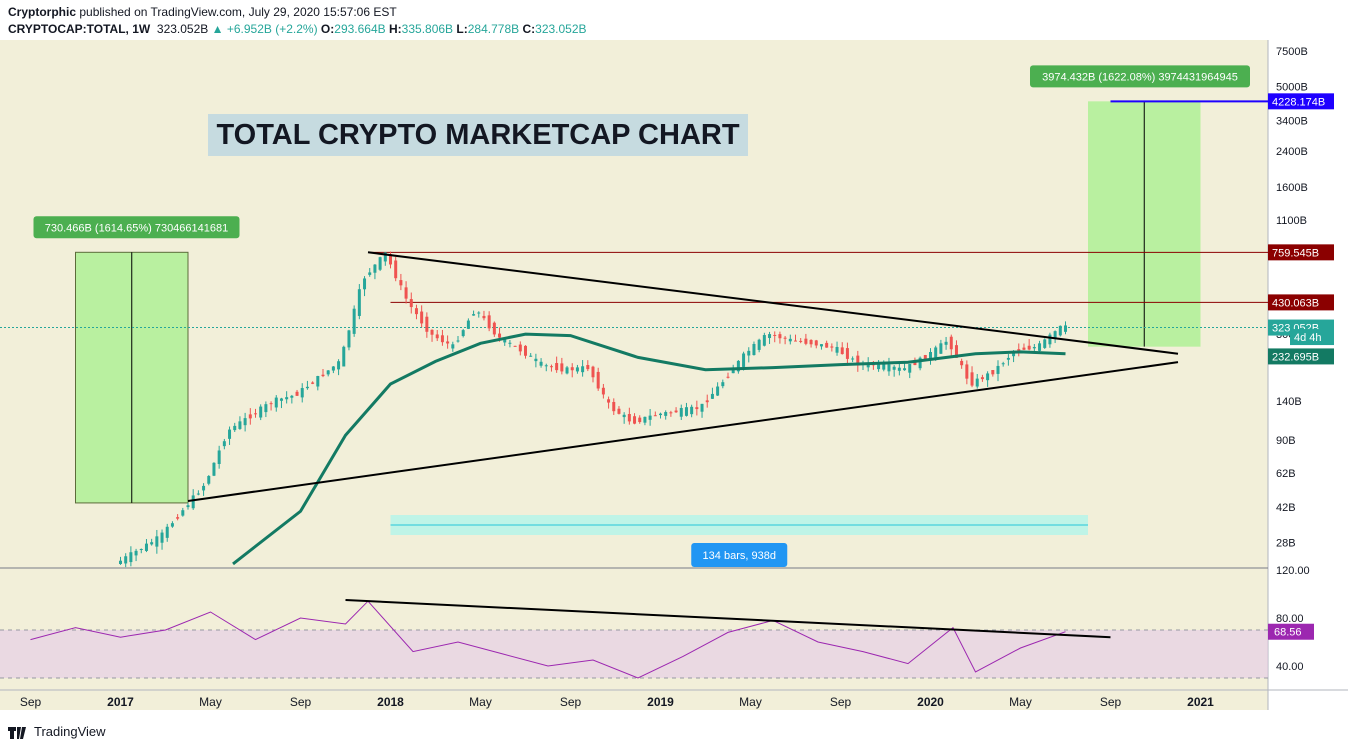  What do you see at coordinates (773, 303) in the screenshot?
I see `triangle-upper-trendline` at bounding box center [773, 303].